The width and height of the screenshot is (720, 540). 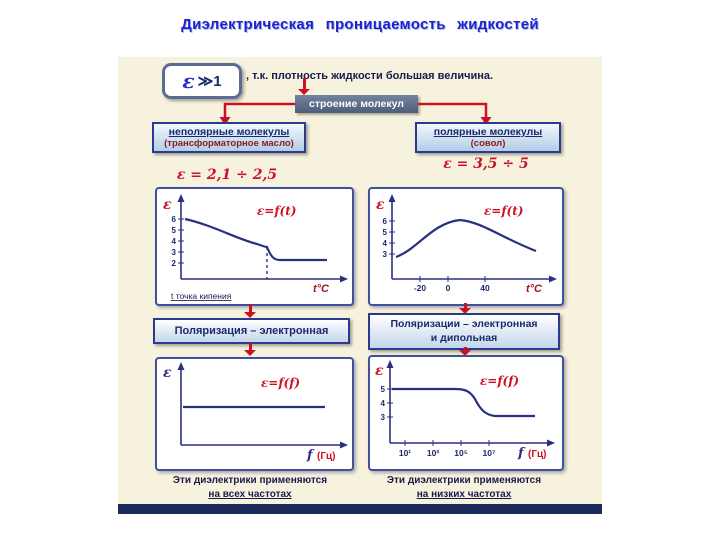 I want to click on polar-title: полярные молекулы, so click(x=488, y=132).